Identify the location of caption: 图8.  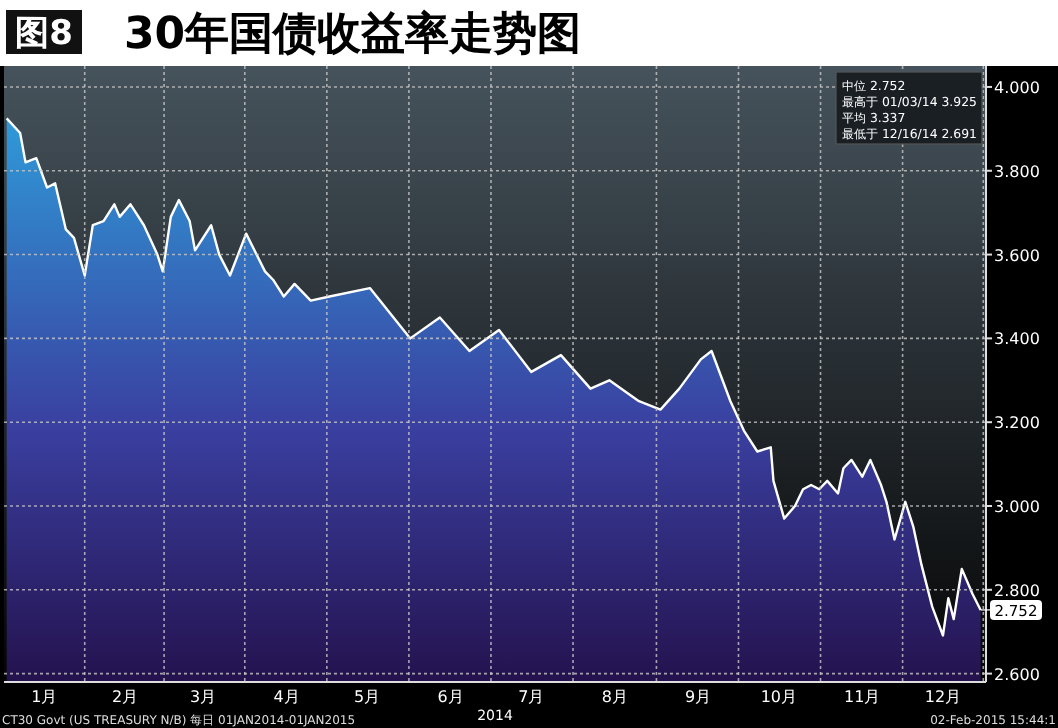
(44, 34).